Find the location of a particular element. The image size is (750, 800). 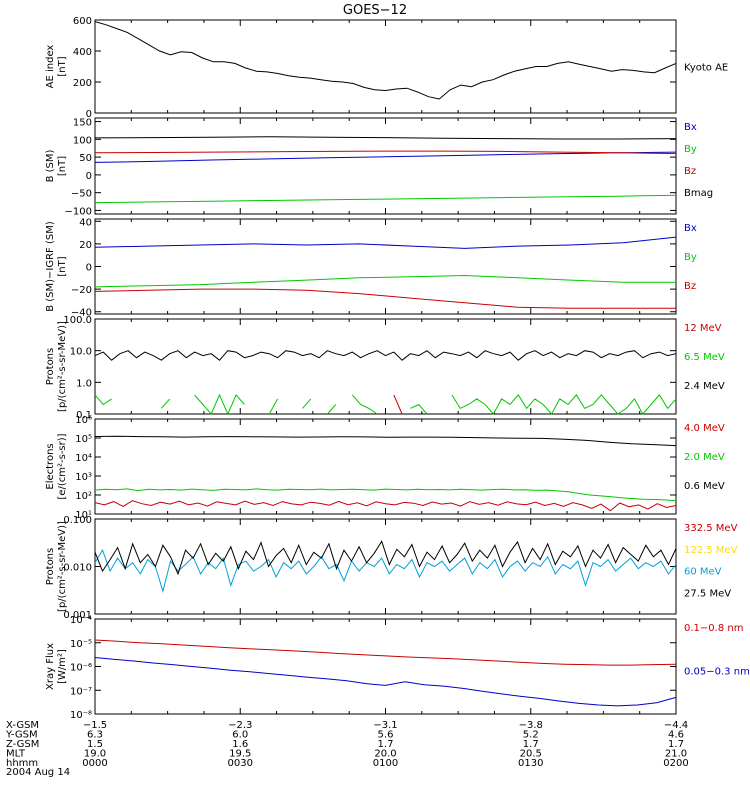

y-tick-label: 10⁻⁸ is located at coordinates (81, 715).